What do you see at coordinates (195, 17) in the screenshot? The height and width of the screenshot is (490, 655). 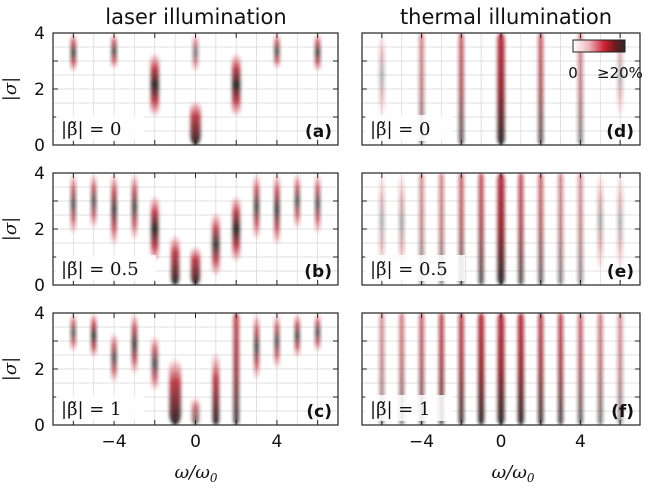 I see `column-title-laser: laser illumination` at bounding box center [195, 17].